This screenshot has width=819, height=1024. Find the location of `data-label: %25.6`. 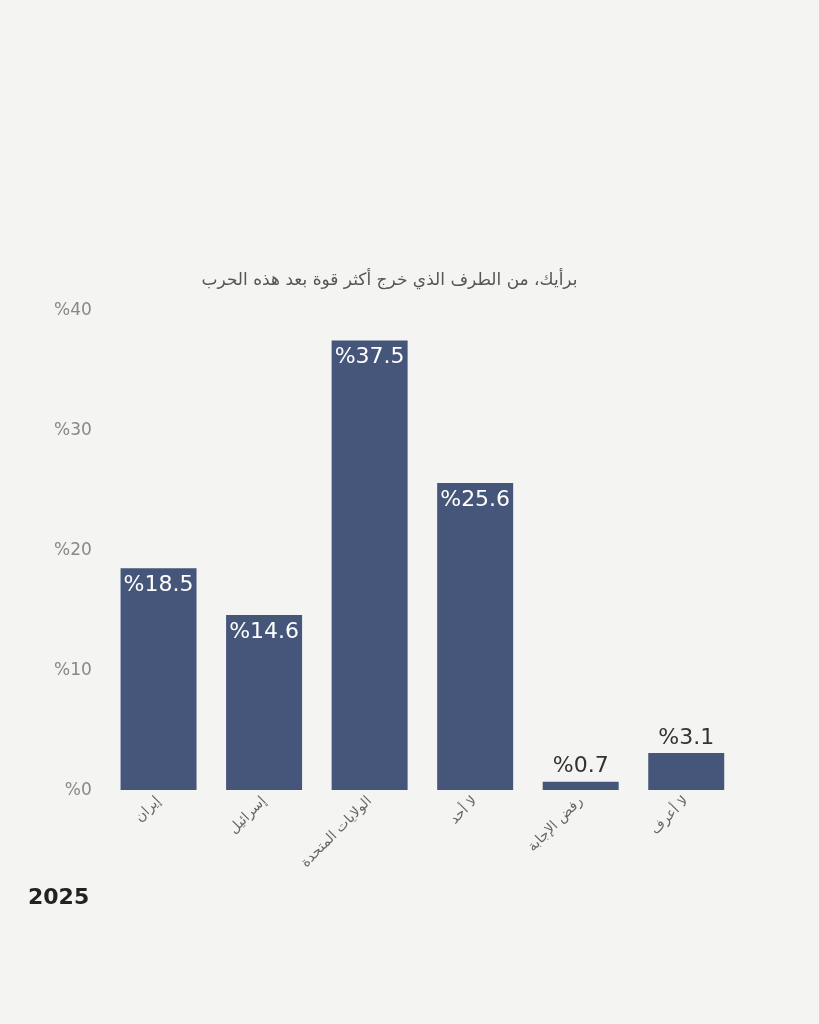

data-label: %25.6 is located at coordinates (475, 498).